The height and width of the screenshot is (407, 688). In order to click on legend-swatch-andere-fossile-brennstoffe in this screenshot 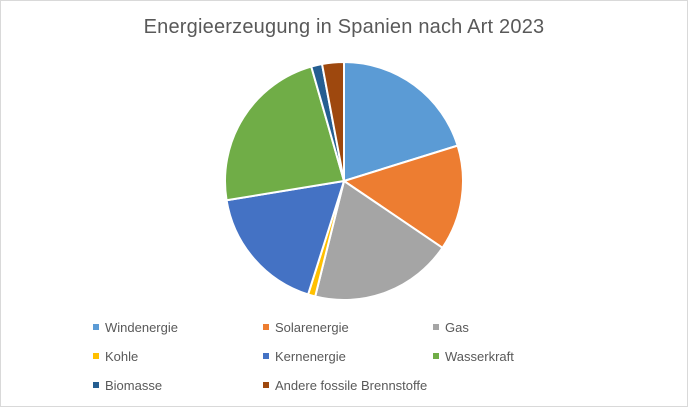, I will do `click(266, 385)`.